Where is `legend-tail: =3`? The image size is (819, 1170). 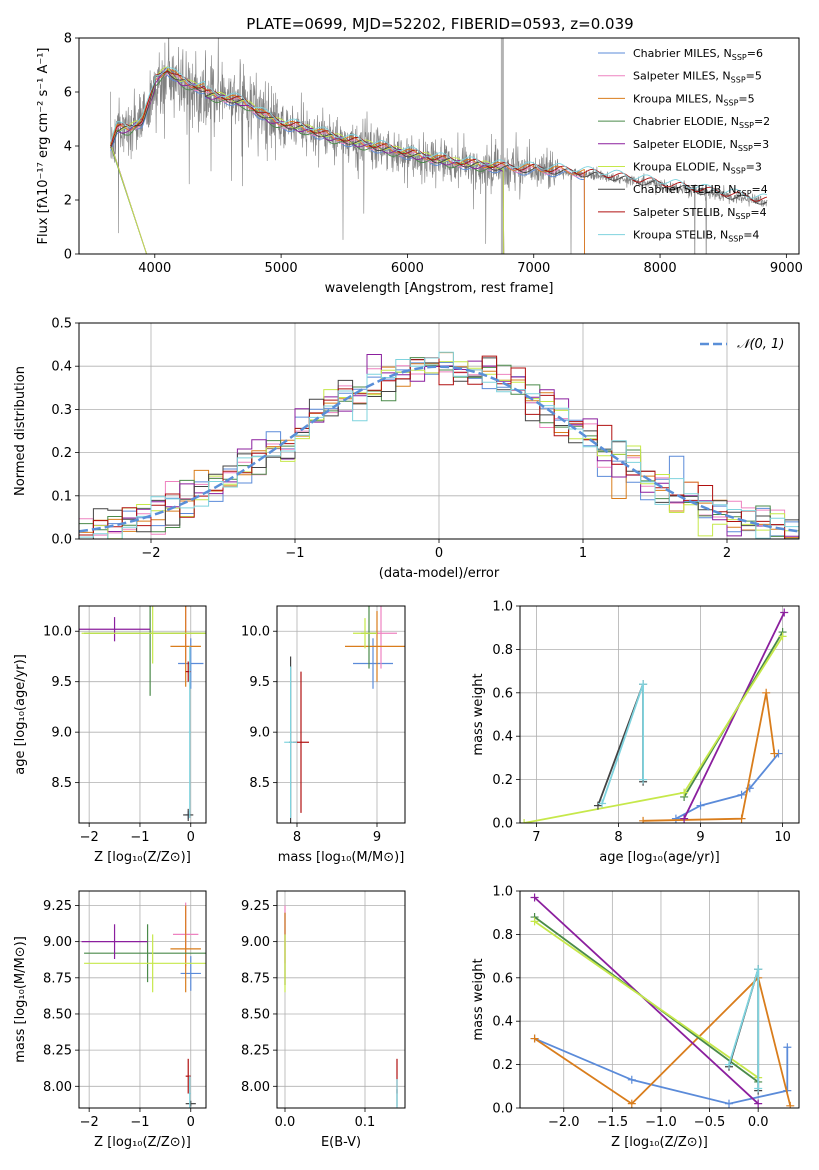 legend-tail: =3 is located at coordinates (761, 144).